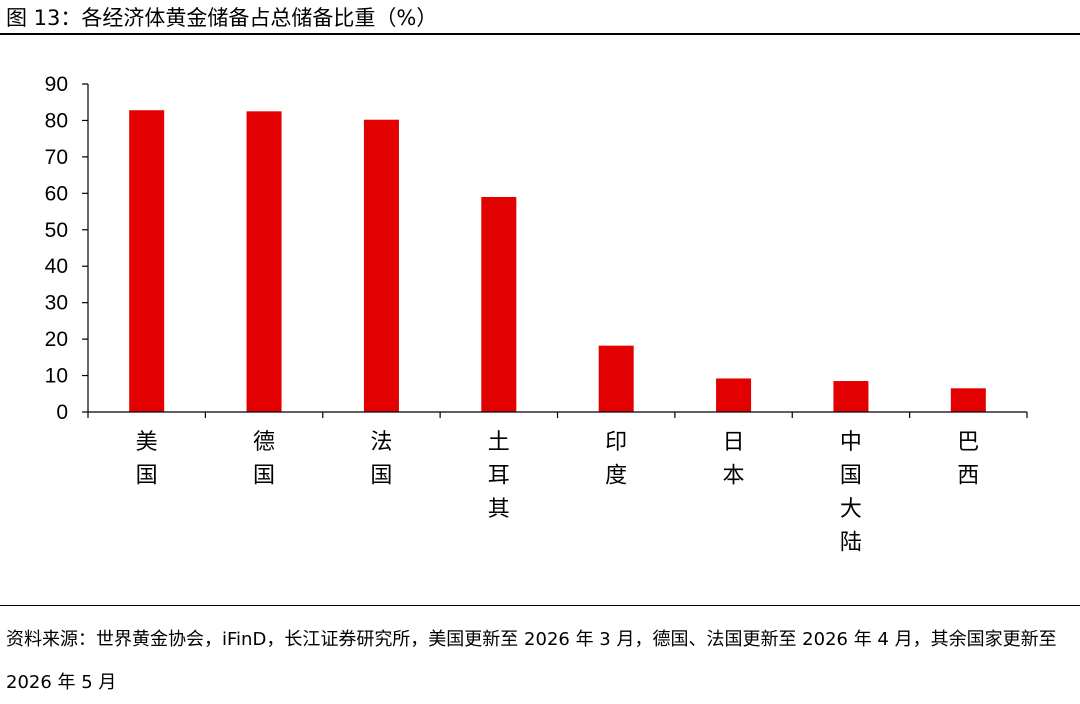 The image size is (1080, 704). Describe the element at coordinates (56, 193) in the screenshot. I see `y-tick-label: 60` at that location.